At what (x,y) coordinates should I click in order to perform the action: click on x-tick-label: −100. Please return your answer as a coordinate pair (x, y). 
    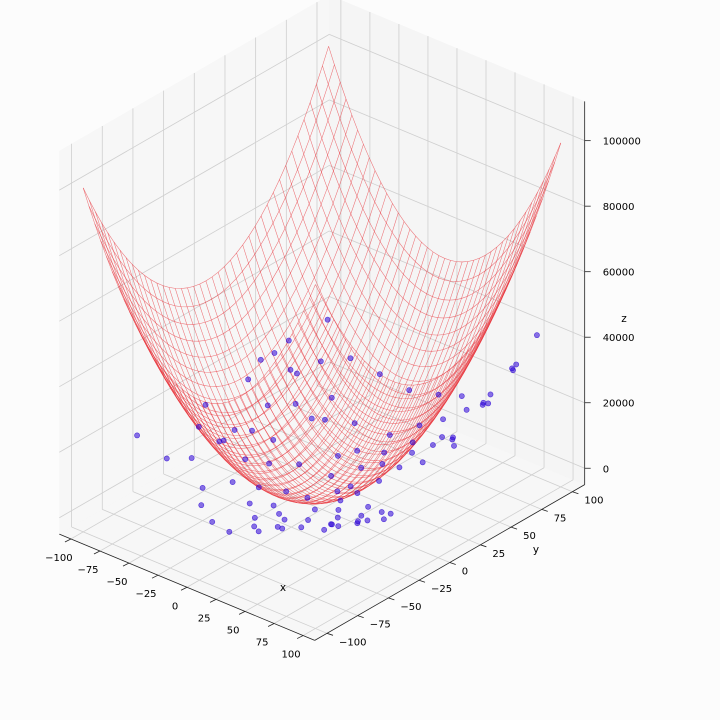
    Looking at the image, I should click on (58, 558).